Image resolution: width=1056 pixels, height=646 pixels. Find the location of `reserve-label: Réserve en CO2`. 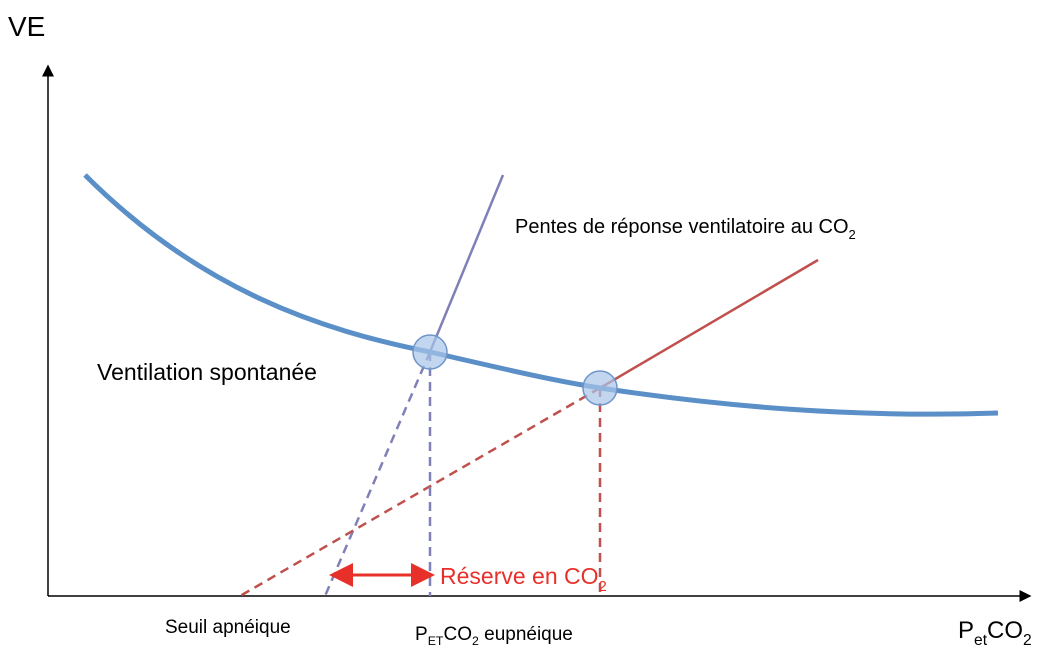

reserve-label: Réserve en CO2 is located at coordinates (523, 579).